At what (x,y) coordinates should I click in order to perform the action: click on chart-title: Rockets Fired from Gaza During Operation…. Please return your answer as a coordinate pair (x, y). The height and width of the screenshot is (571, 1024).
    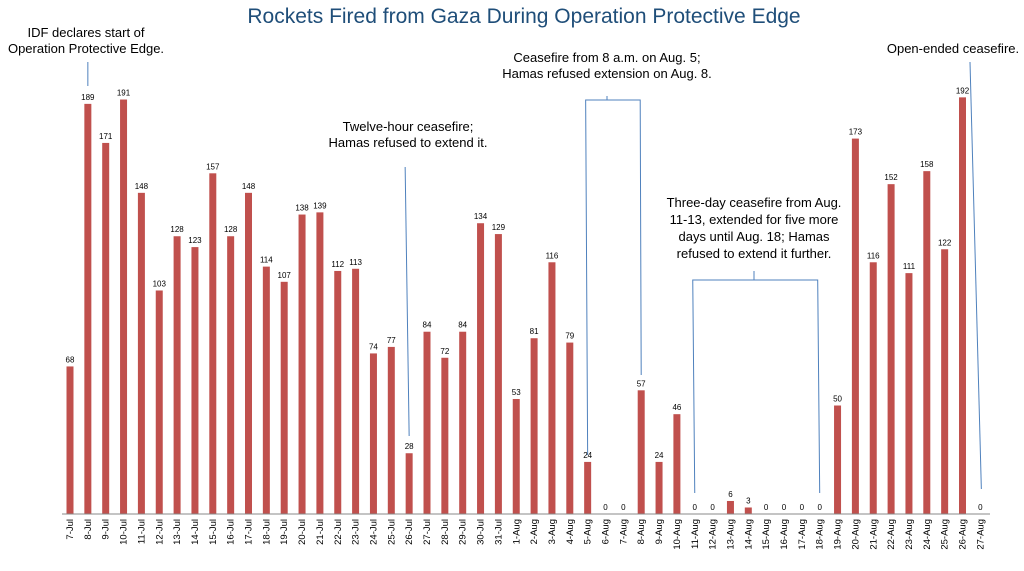
    Looking at the image, I should click on (523, 16).